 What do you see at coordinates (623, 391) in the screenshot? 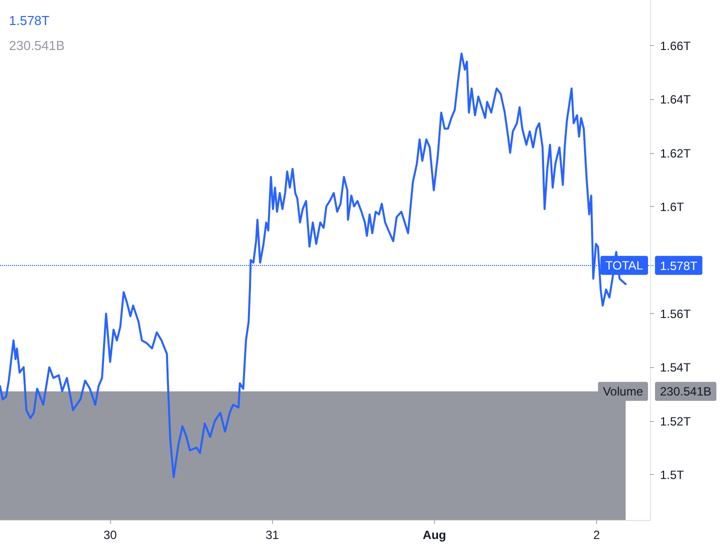
I see `band-label: Volume` at bounding box center [623, 391].